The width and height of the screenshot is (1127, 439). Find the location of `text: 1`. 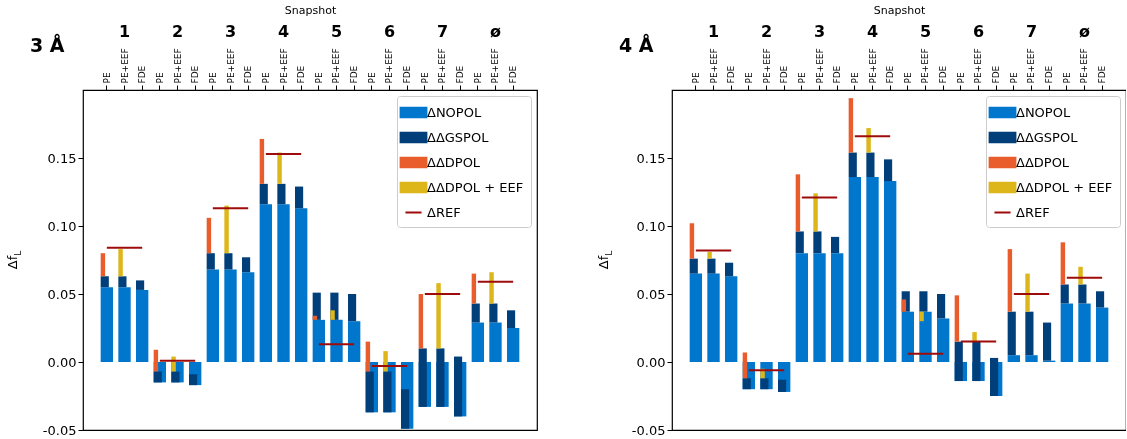

text: 1 is located at coordinates (713, 31).